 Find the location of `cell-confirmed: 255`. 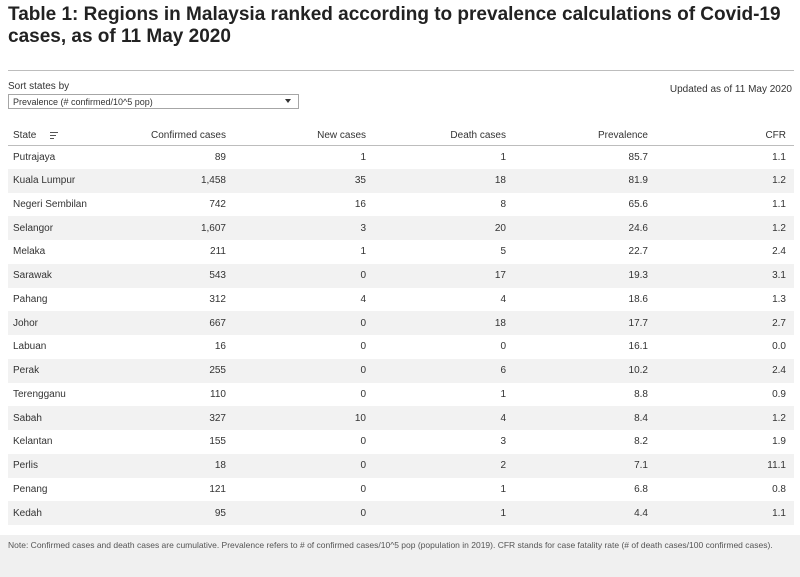

cell-confirmed: 255 is located at coordinates (184, 370).